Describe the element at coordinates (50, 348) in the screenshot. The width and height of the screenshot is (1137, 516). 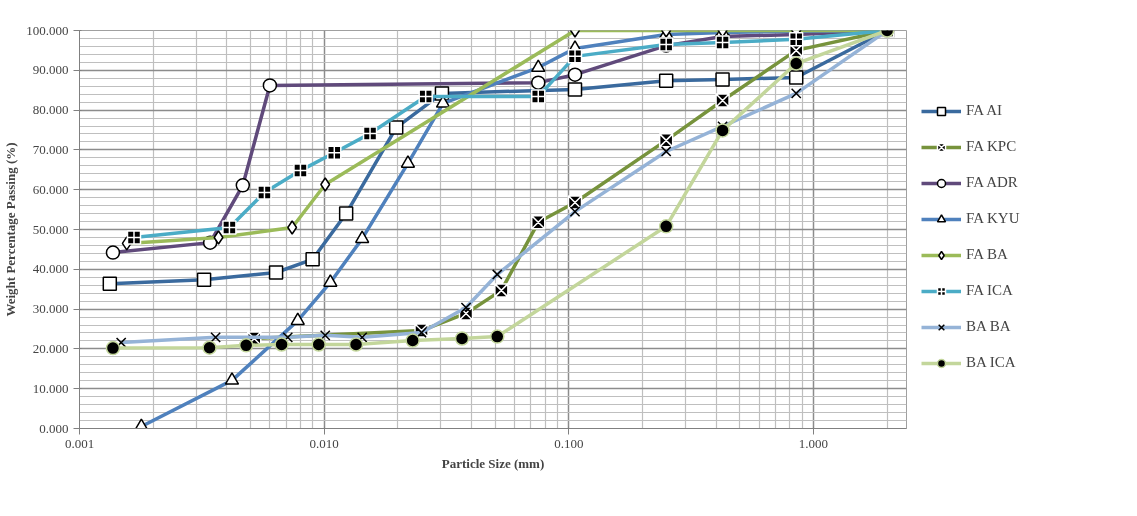
I see `y-tick-label: 20.000` at that location.